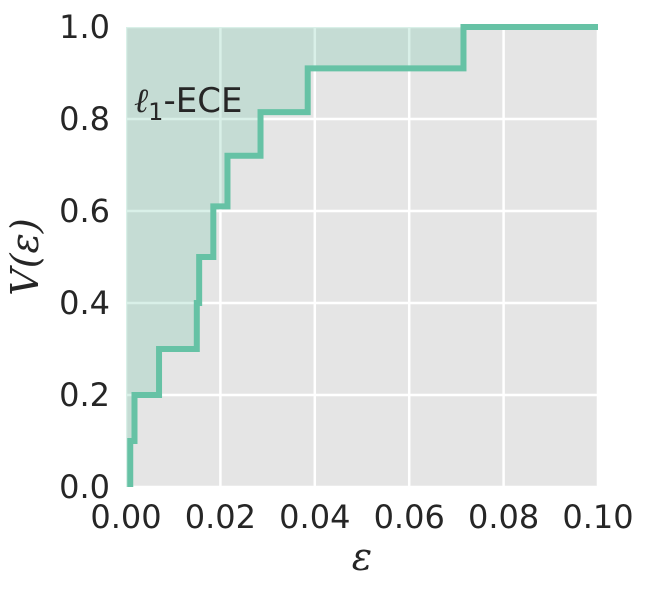 The height and width of the screenshot is (593, 648). Describe the element at coordinates (361, 517) in the screenshot. I see `x-tick-labels: 0.00 0.02 0.04 0.06 0.08 0.10` at that location.